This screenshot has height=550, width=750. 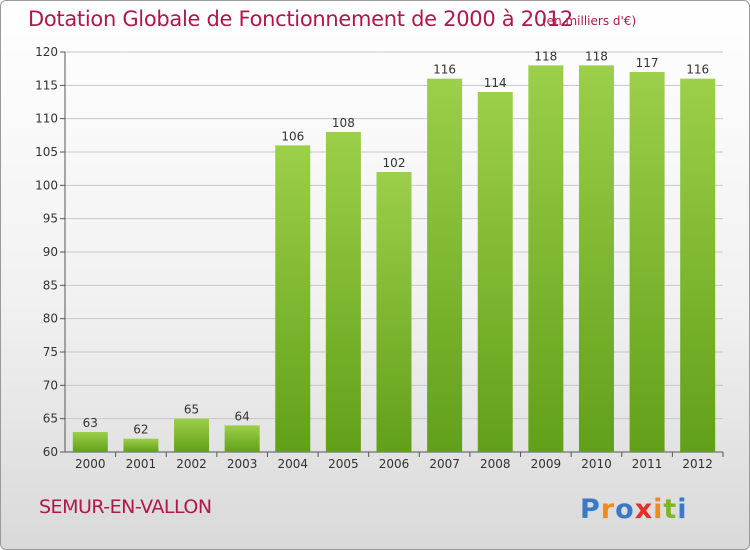 What do you see at coordinates (292, 464) in the screenshot?
I see `x-tick-label-2004: 2004` at bounding box center [292, 464].